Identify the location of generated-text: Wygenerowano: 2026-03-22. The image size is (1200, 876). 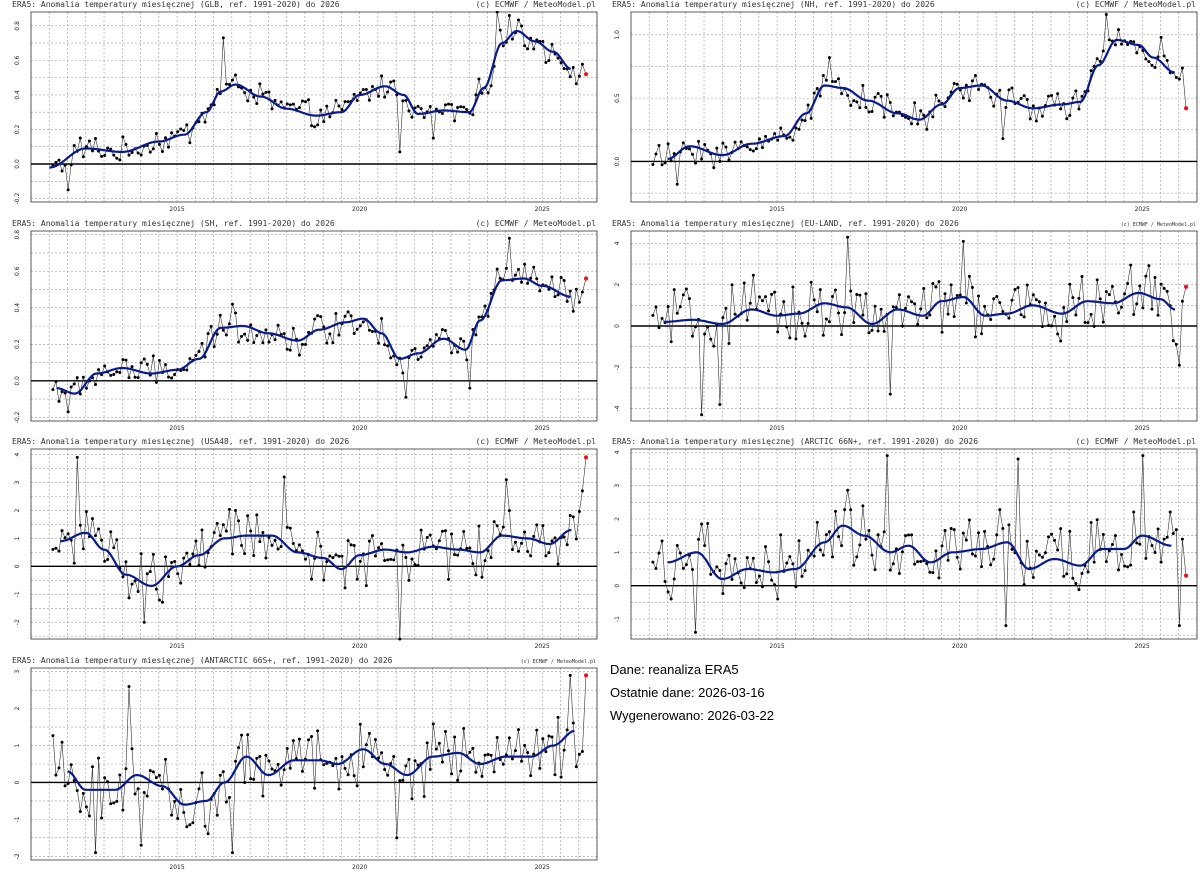
(692, 715).